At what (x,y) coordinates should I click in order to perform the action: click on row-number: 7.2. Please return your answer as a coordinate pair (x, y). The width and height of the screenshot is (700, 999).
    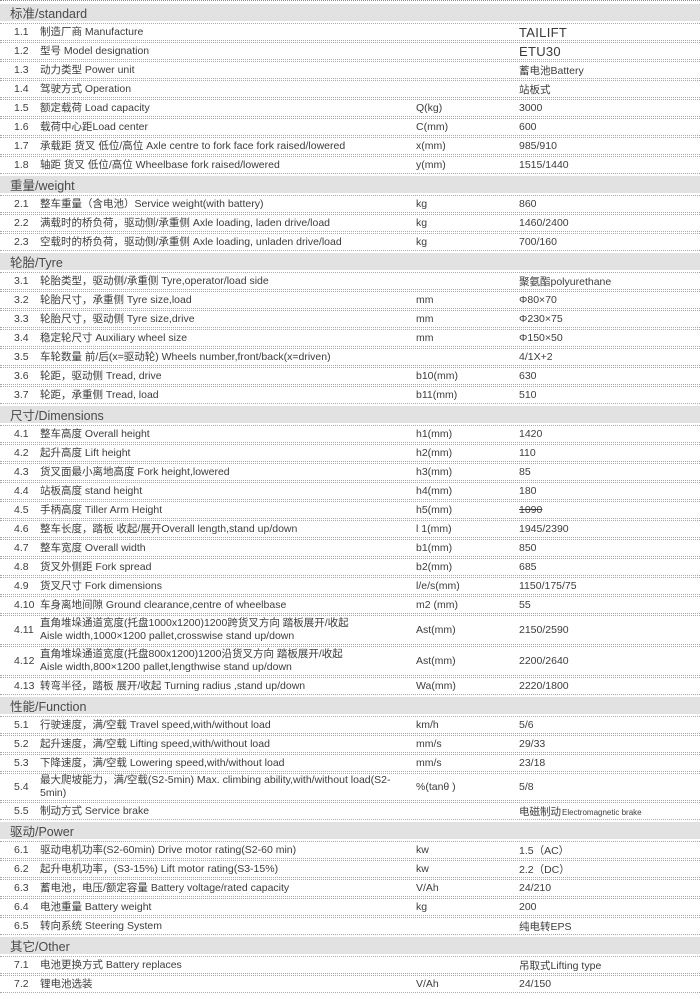
    Looking at the image, I should click on (21, 984).